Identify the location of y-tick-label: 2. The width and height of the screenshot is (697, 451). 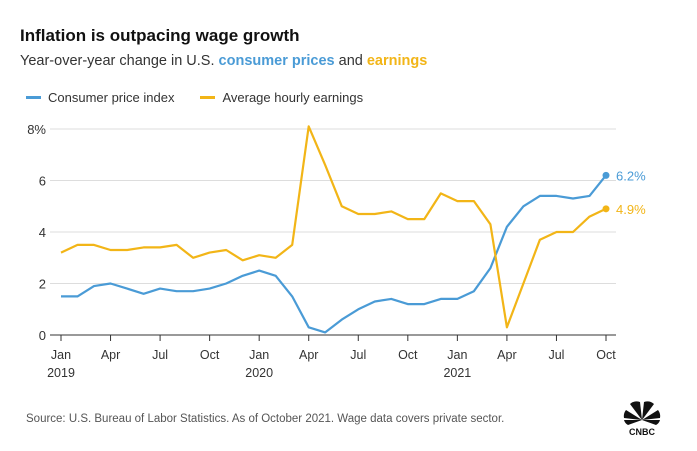
(42, 284).